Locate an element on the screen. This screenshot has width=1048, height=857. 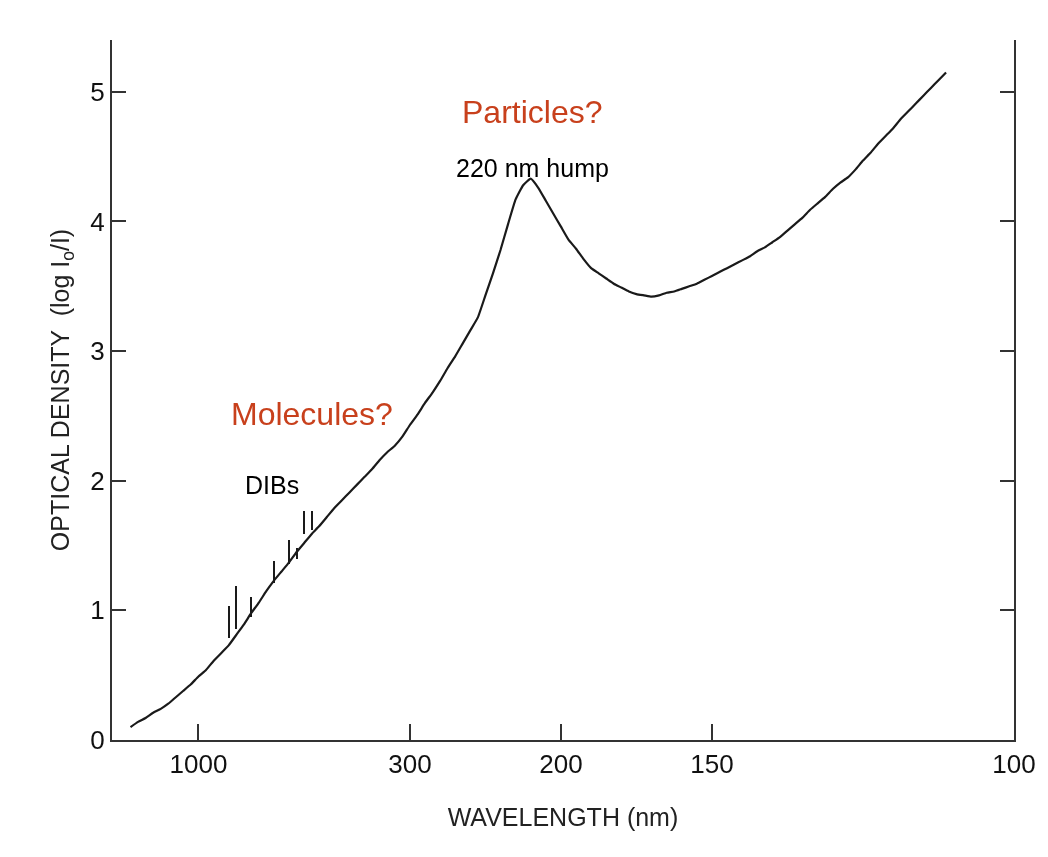
y-tick-label: 4 is located at coordinates (97, 221).